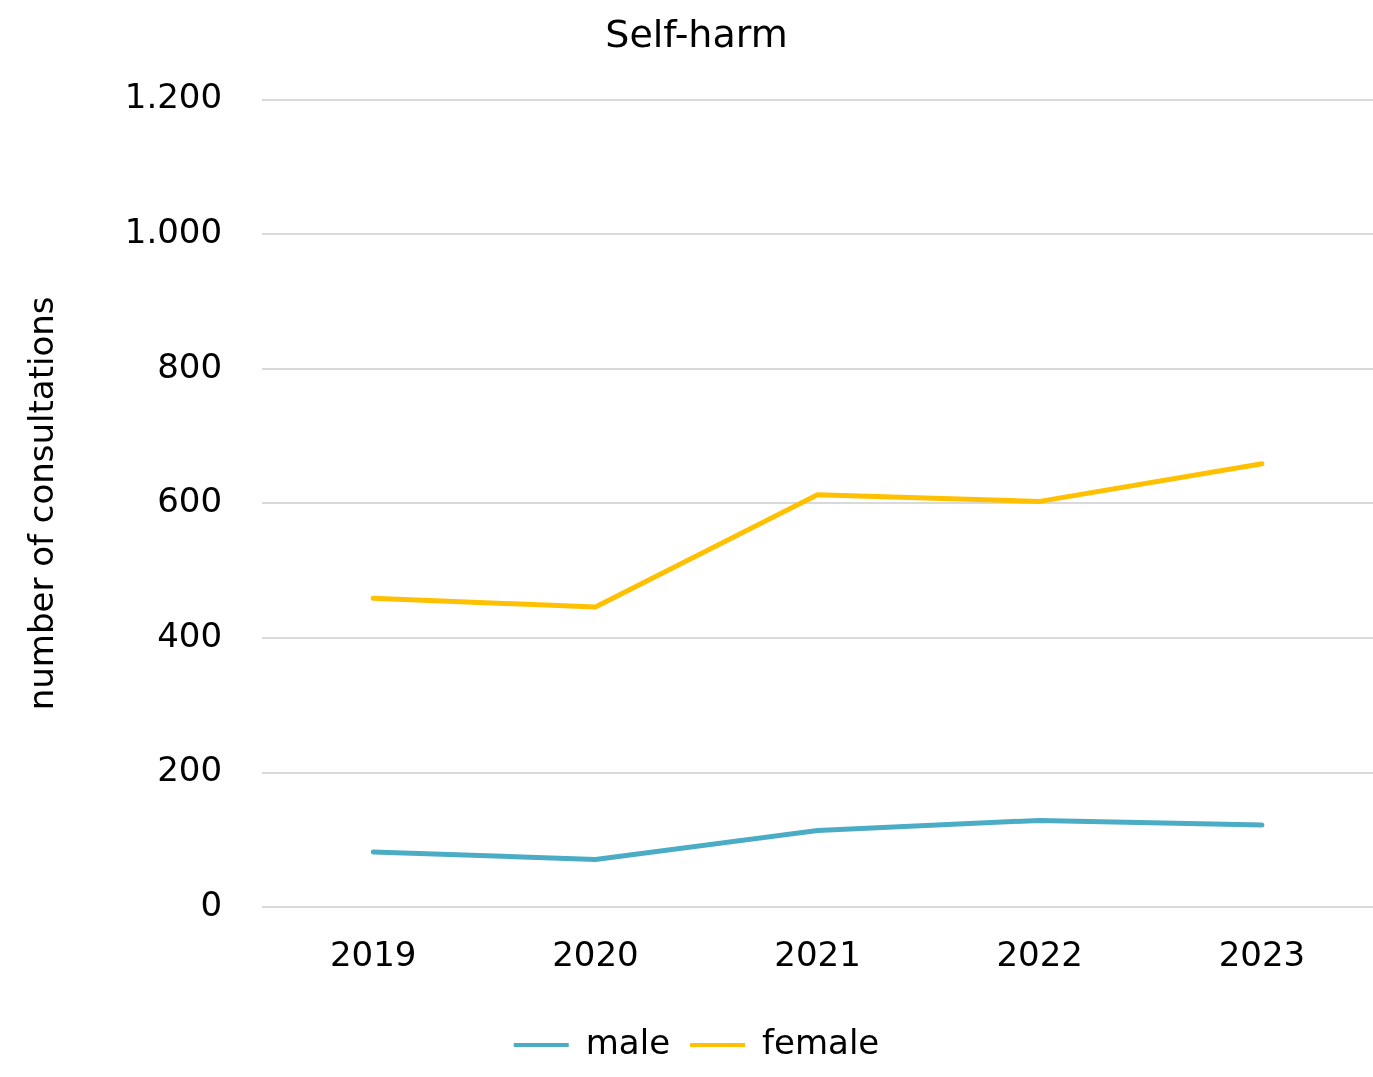  What do you see at coordinates (173, 96) in the screenshot?
I see `y-tick-label: 1.200` at bounding box center [173, 96].